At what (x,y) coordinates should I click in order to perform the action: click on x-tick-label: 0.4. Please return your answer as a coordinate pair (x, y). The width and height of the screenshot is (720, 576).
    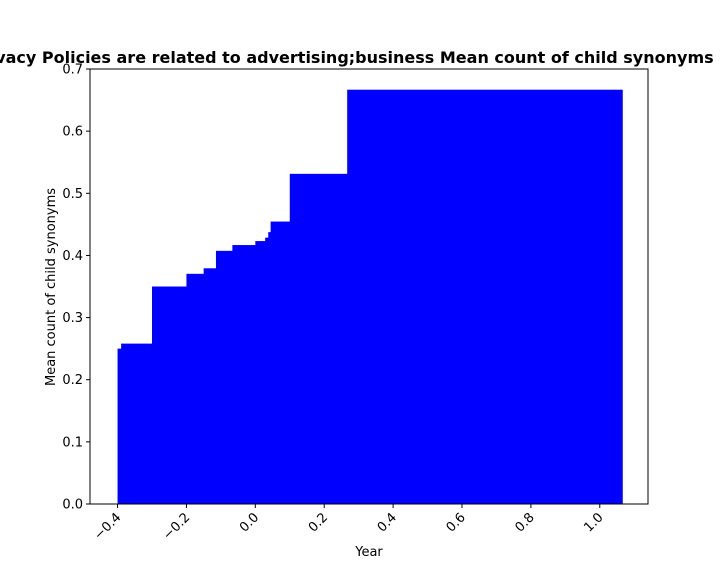
    Looking at the image, I should click on (387, 522).